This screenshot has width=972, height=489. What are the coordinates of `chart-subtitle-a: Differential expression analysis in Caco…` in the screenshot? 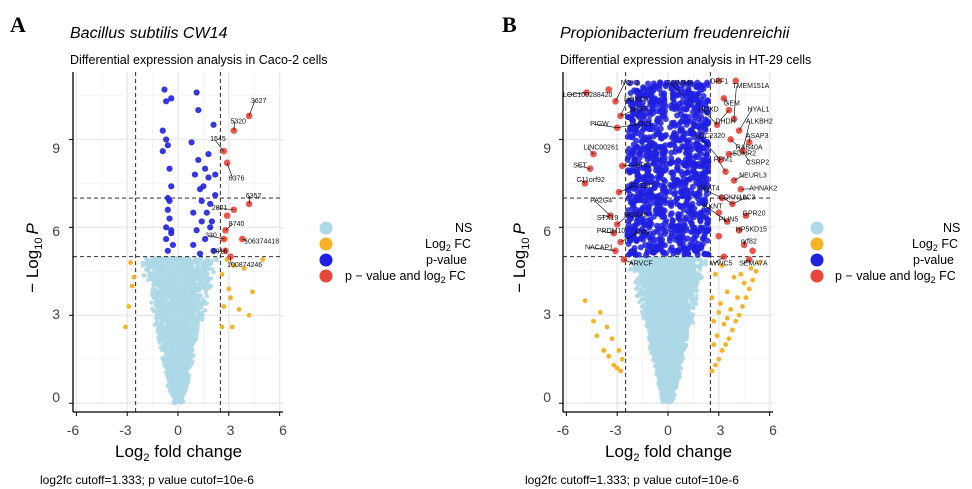 It's located at (199, 60).